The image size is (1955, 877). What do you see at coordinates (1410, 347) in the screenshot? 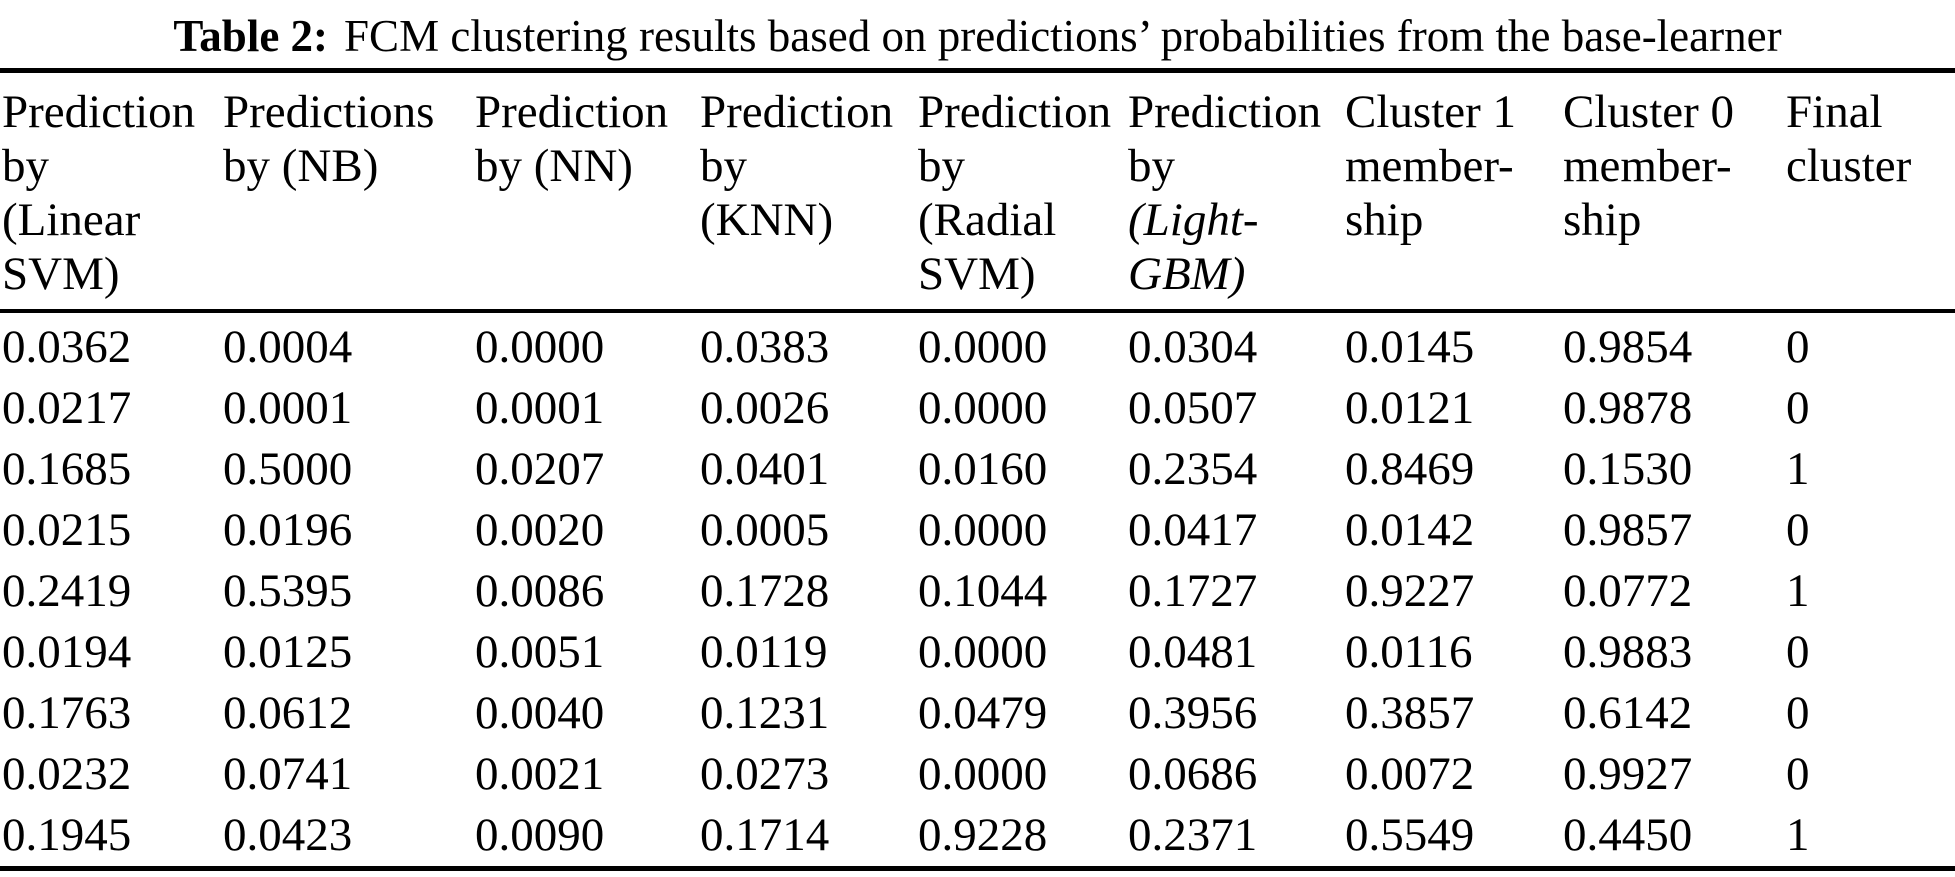
I see `cell-r1-cluster1: 0.0145` at bounding box center [1410, 347].